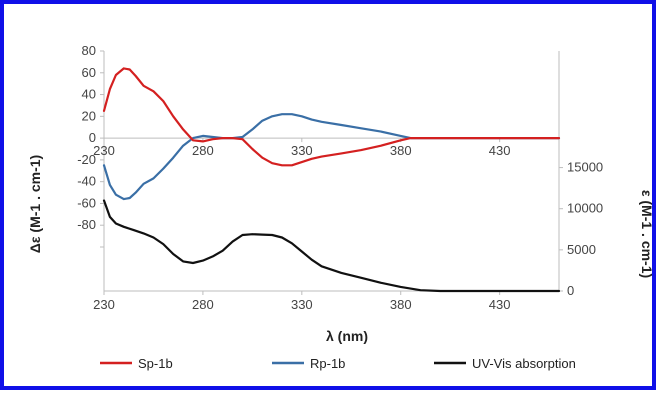 Image resolution: width=656 pixels, height=394 pixels. What do you see at coordinates (647, 234) in the screenshot?
I see `right-y-axis-title: ε (M-1 . cm-1)` at bounding box center [647, 234].